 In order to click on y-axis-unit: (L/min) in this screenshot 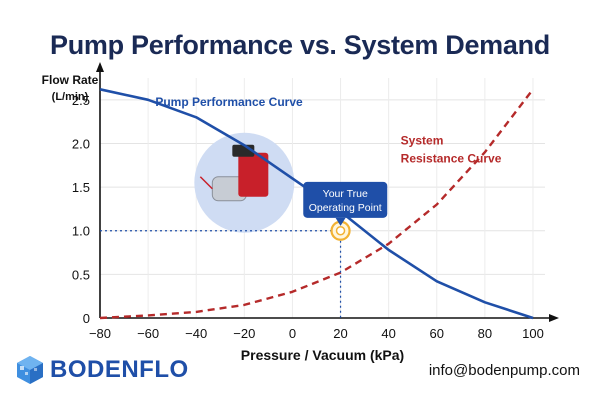, I will do `click(70, 97)`.